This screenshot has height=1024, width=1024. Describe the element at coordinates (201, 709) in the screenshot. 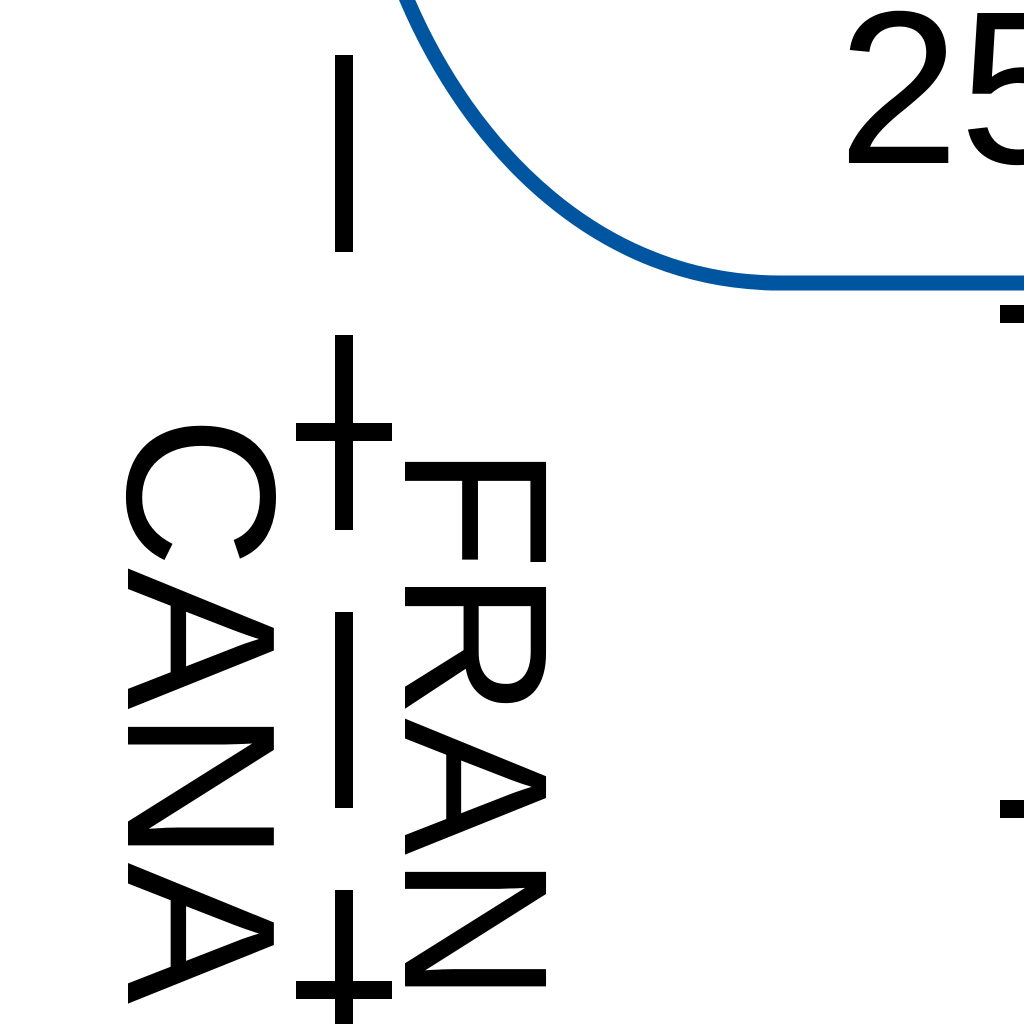

I see `country-label: CANA` at that location.